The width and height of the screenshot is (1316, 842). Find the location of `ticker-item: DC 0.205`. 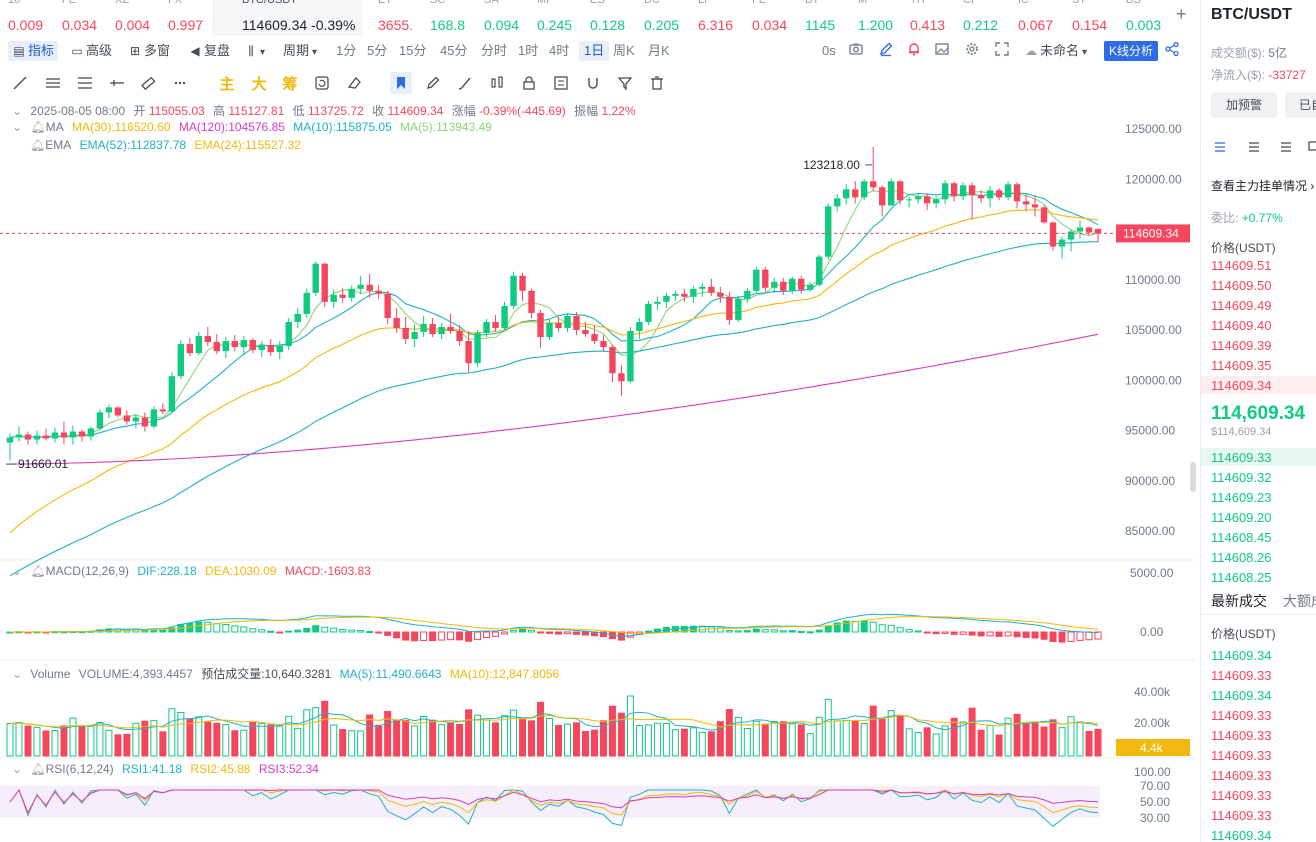

ticker-item: DC 0.205 is located at coordinates (669, 18).